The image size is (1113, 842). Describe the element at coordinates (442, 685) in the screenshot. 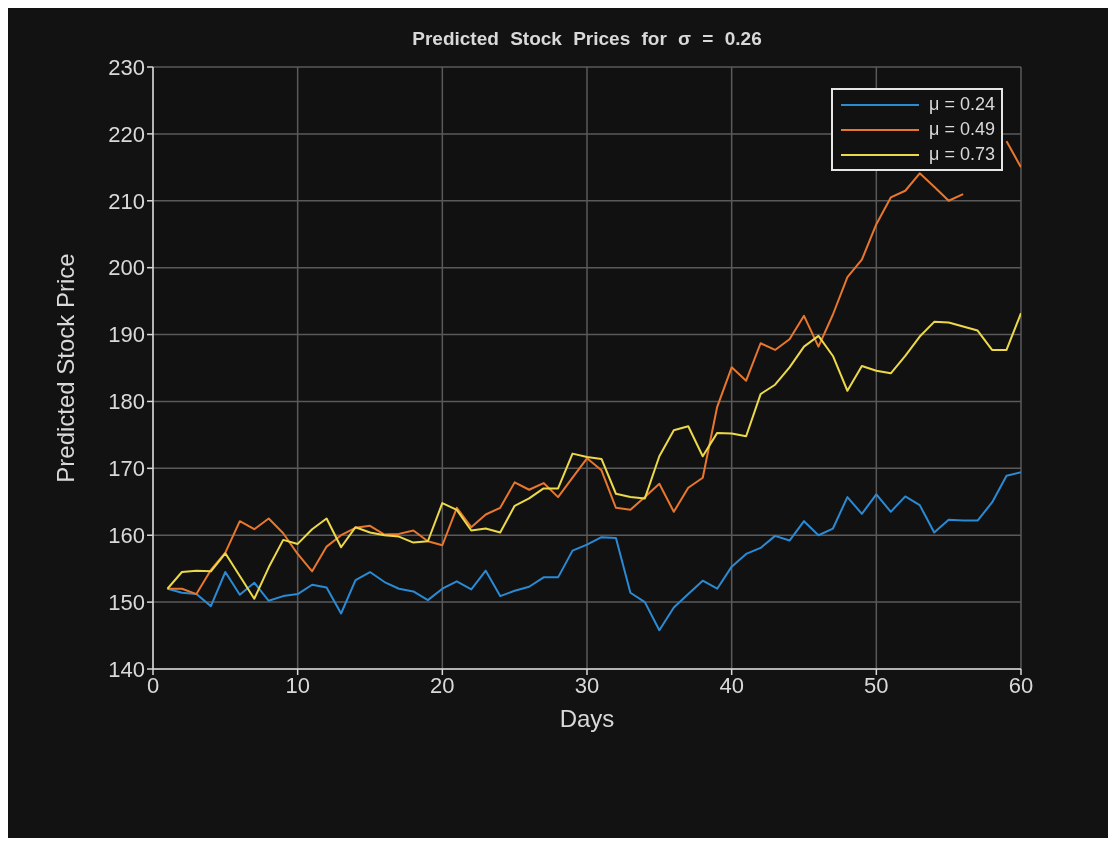

I see `x-tick-label: 20` at that location.